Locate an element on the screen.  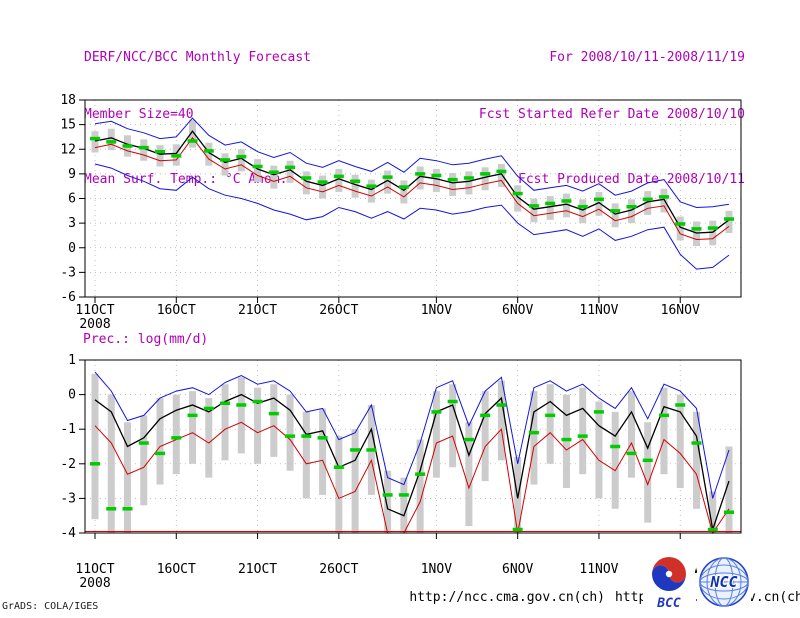
svg-text: -6 is located at coordinates (68, 297).